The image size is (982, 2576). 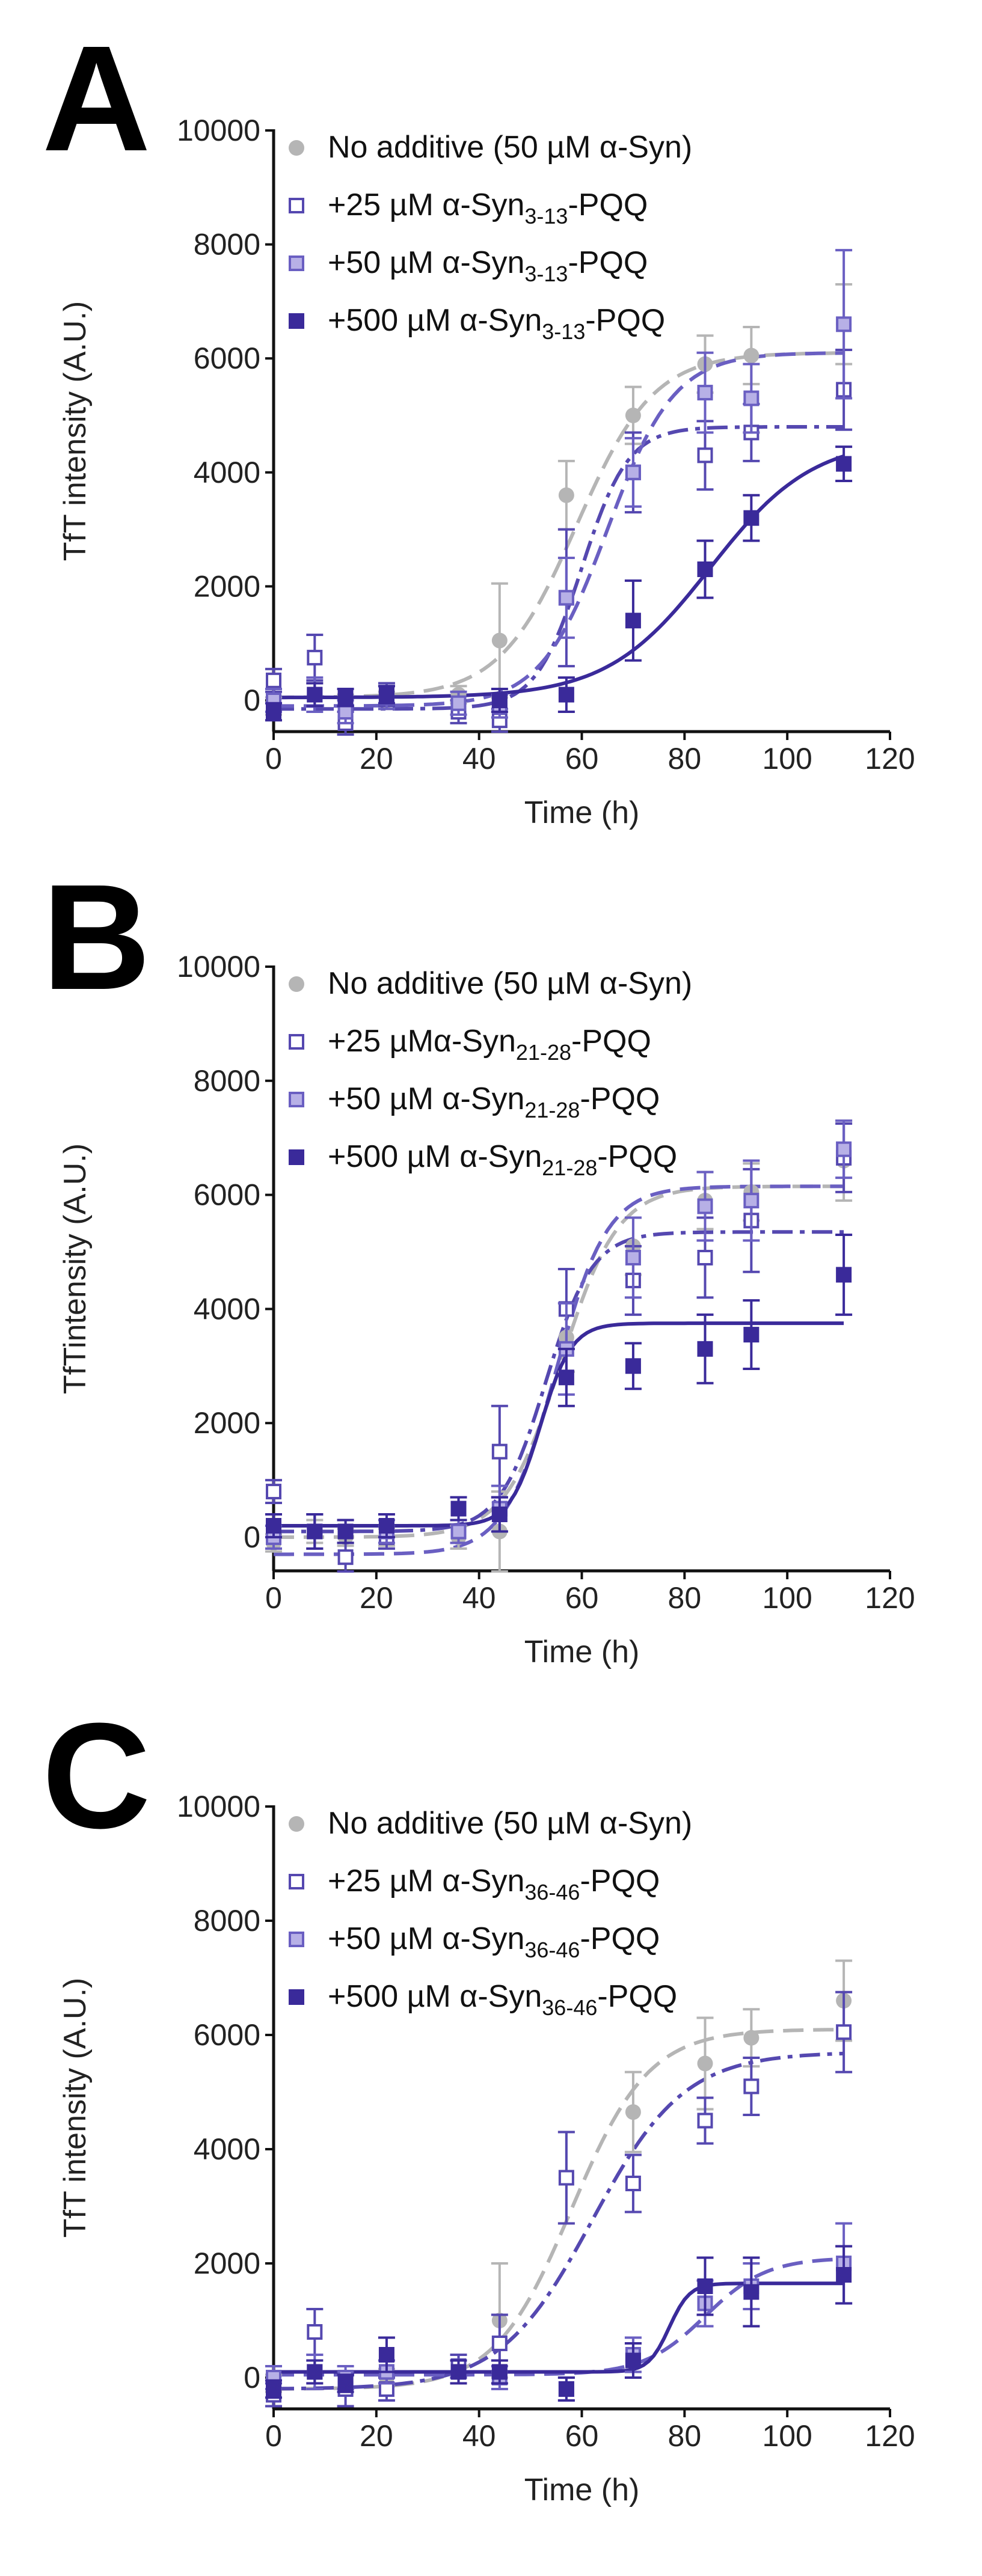 I want to click on legend-label: +25 µM α-Syn, so click(x=426, y=1881).